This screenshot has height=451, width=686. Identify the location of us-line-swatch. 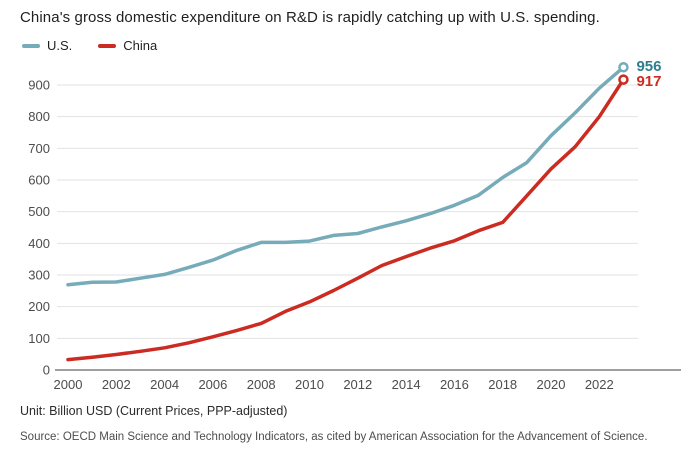
(31, 45).